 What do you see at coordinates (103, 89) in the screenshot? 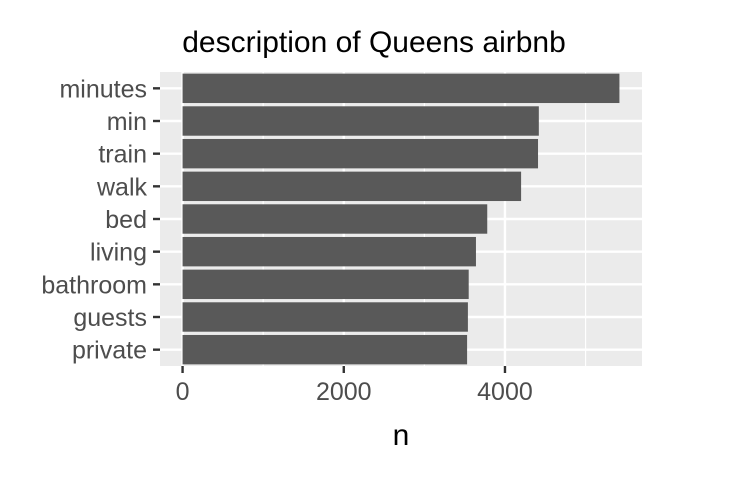
I see `y-tick-label: minutes` at bounding box center [103, 89].